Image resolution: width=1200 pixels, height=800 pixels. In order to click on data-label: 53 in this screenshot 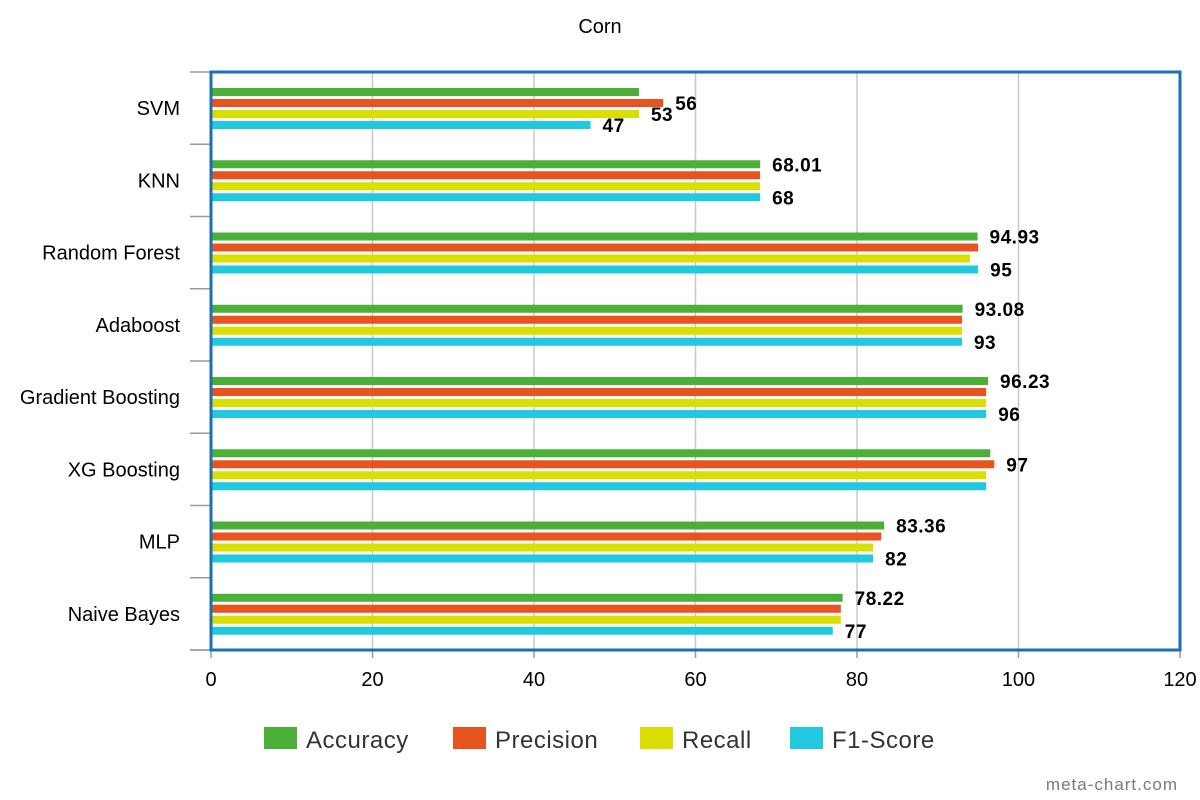, I will do `click(662, 115)`.